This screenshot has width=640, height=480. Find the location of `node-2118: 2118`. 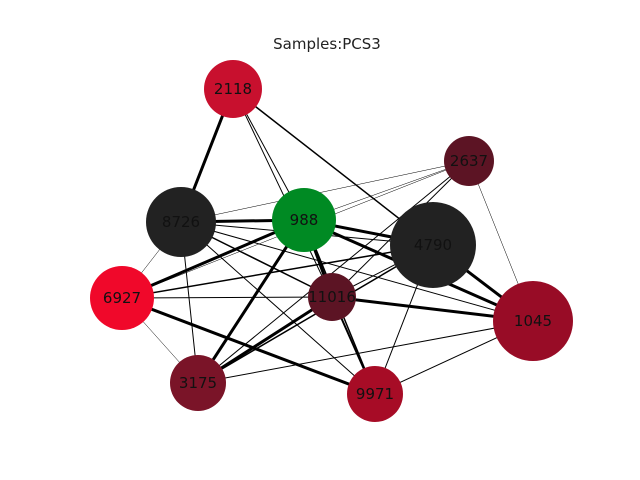

node-2118: 2118 is located at coordinates (233, 89).